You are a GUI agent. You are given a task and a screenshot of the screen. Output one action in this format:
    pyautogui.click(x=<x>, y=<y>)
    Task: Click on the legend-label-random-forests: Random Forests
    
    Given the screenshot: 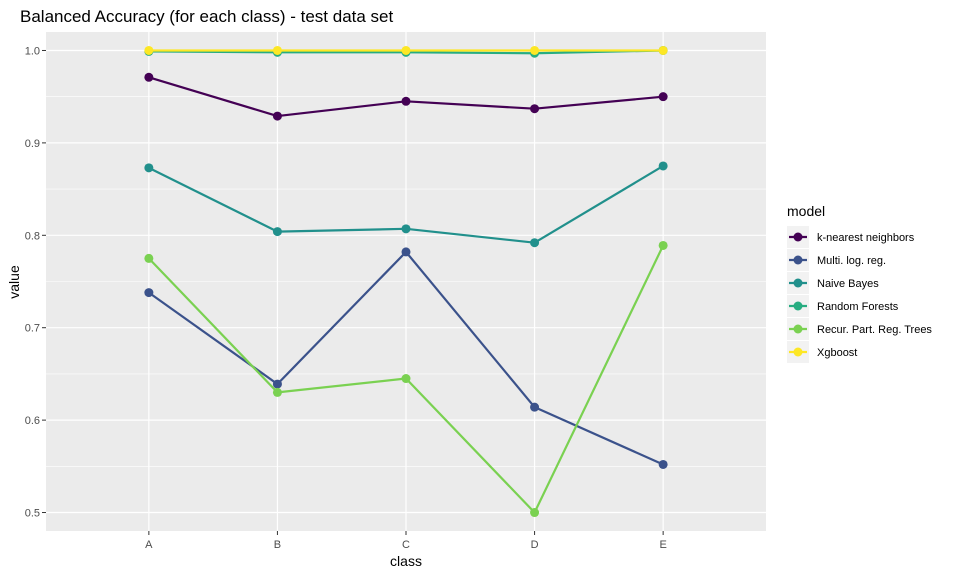 What is the action you would take?
    pyautogui.click(x=858, y=307)
    